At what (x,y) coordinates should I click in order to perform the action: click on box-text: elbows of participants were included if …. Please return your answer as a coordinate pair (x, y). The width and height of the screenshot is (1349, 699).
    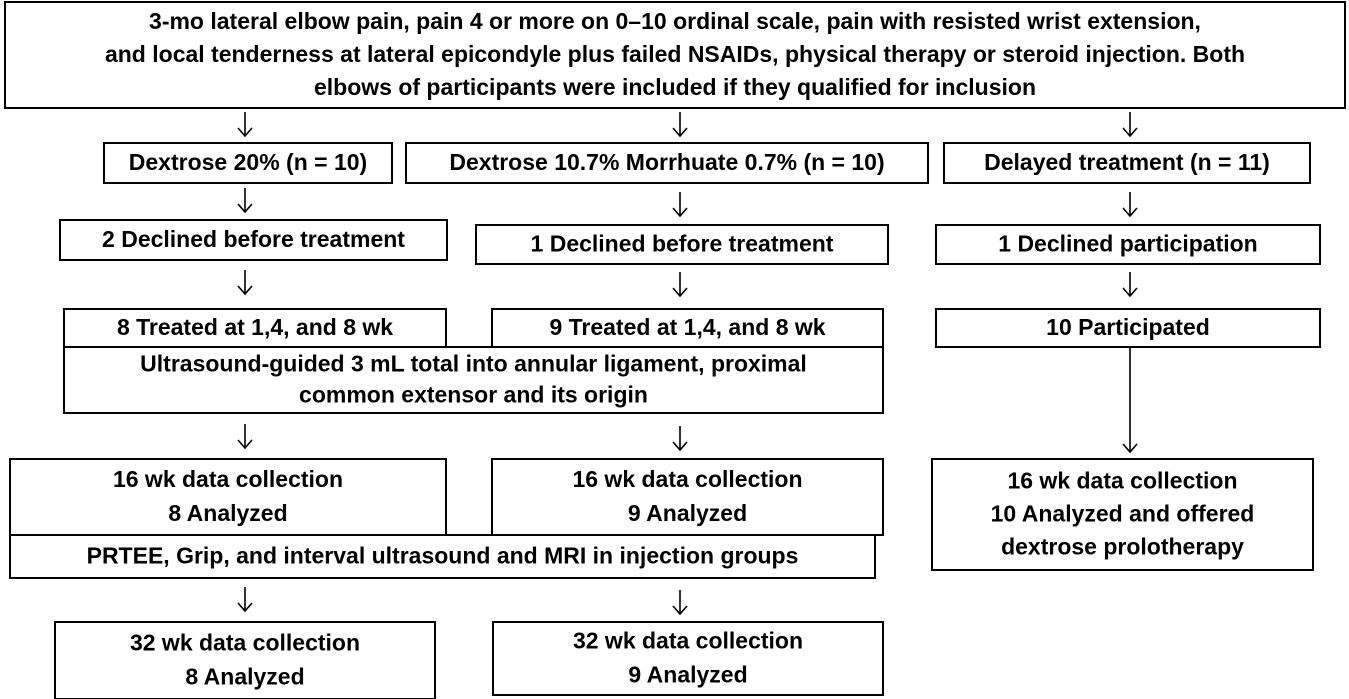
    Looking at the image, I should click on (675, 87).